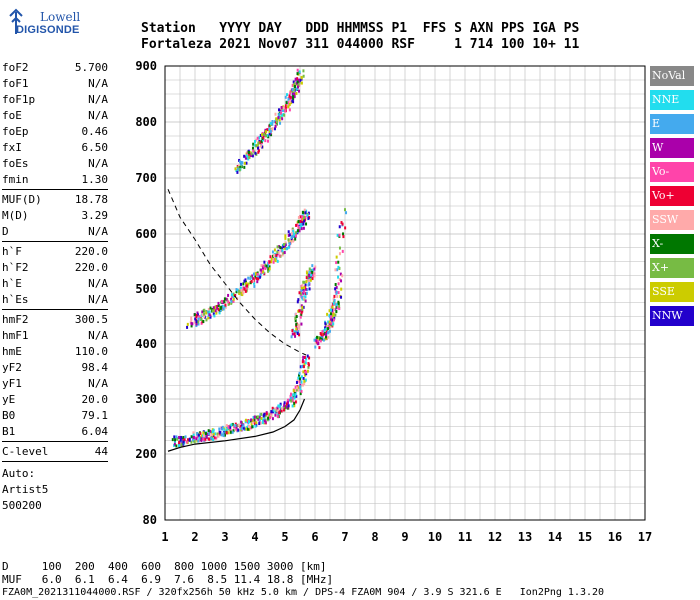  What do you see at coordinates (42, 26) in the screenshot?
I see `digisonde-logo: Lowell DIGISONDE` at bounding box center [42, 26].